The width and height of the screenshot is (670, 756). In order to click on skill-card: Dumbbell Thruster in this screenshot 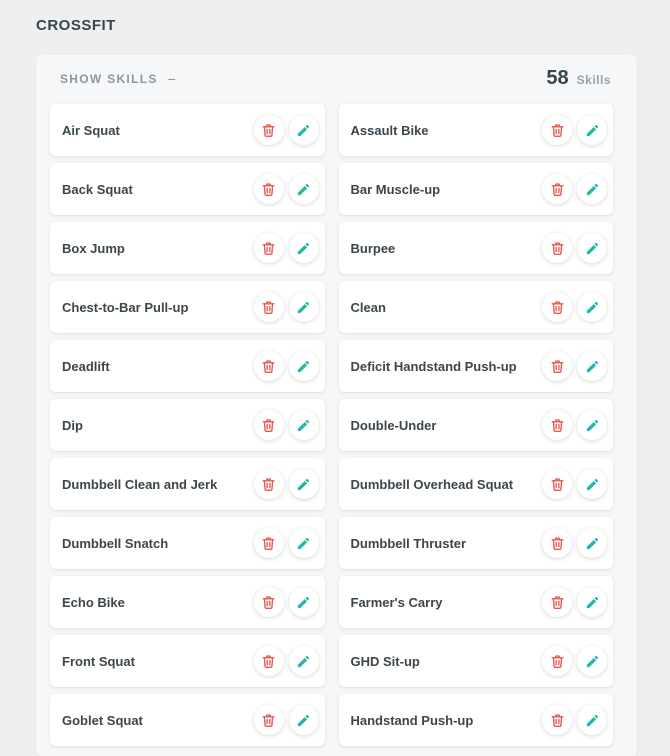, I will do `click(475, 543)`.